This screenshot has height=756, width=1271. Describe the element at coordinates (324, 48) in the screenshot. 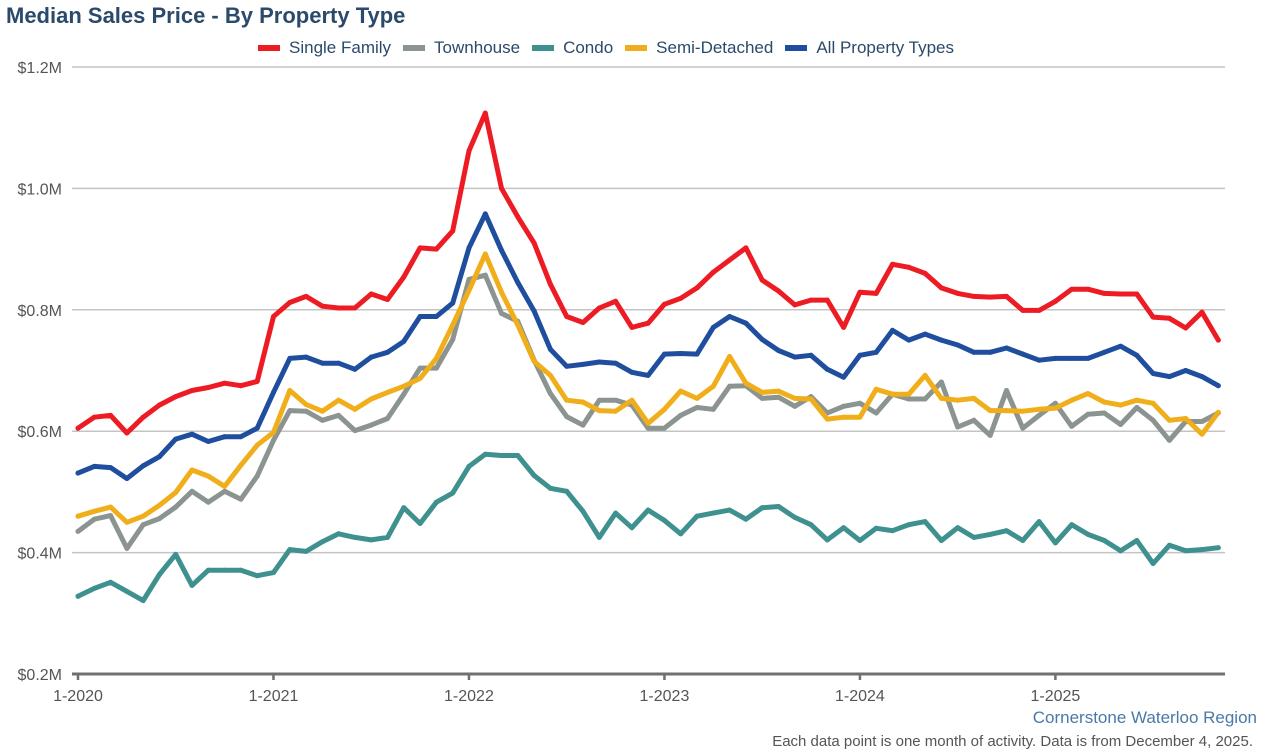

I see `legend-item-single-family: Single Family` at that location.